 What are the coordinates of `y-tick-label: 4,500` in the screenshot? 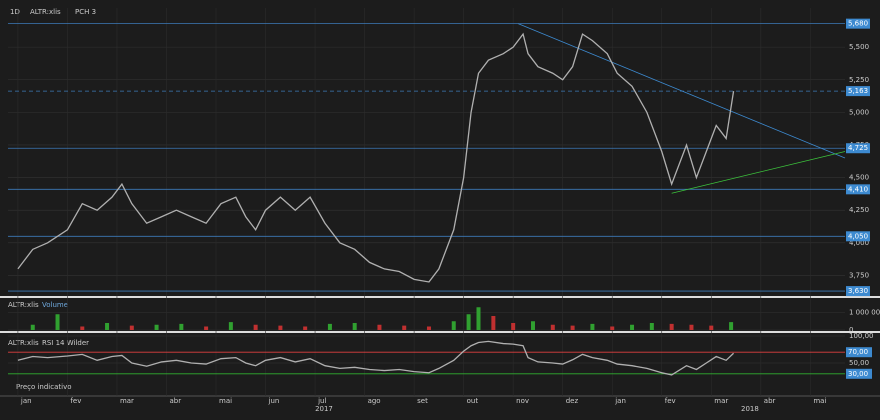 It's located at (859, 178).